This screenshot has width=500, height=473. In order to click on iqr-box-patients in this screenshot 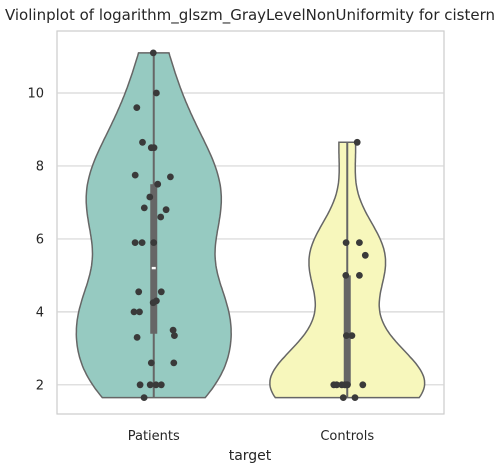, I will do `click(154, 259)`.